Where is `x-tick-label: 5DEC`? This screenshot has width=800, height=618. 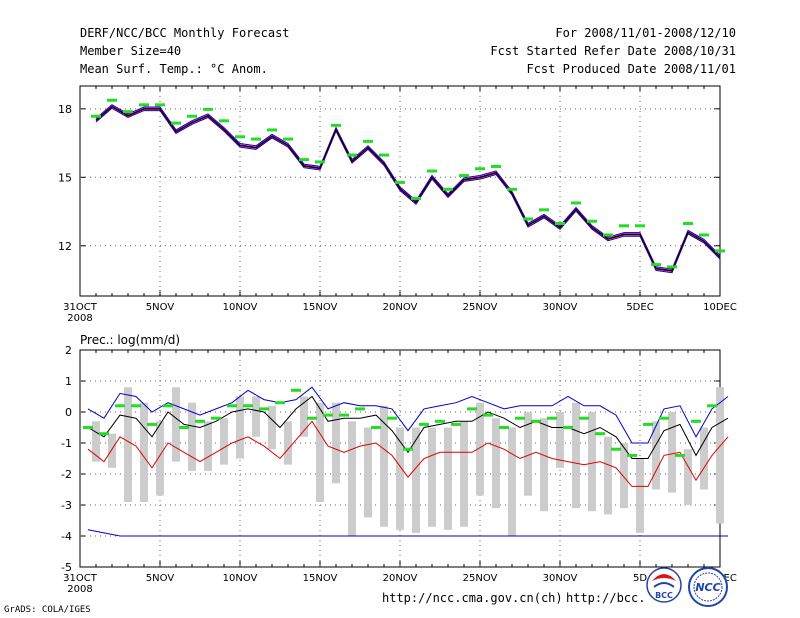
x-tick-label: 5DEC is located at coordinates (639, 307).